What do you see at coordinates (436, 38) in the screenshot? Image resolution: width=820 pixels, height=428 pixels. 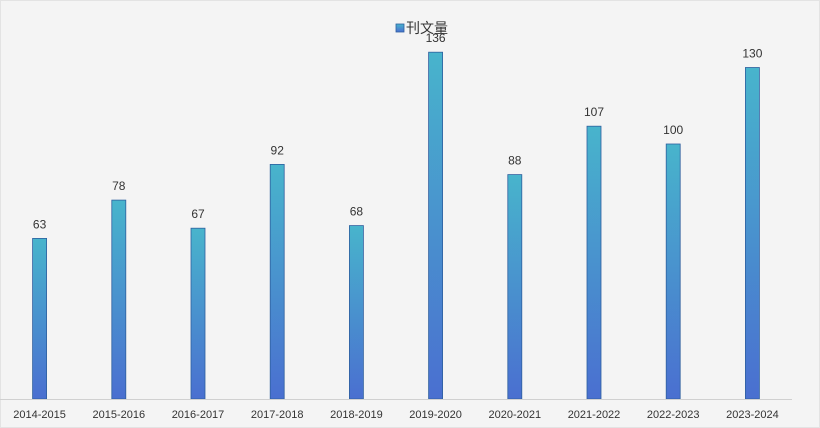 I see `data-label-2019-2020: 136` at bounding box center [436, 38].